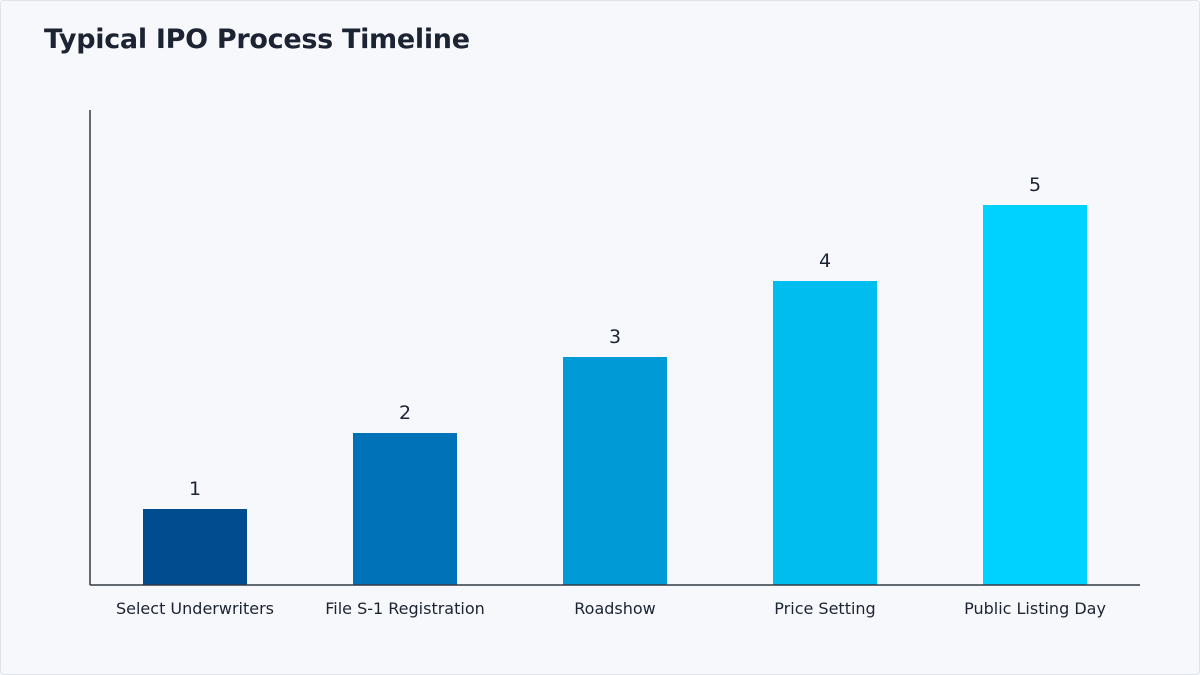 Image resolution: width=1200 pixels, height=675 pixels. What do you see at coordinates (615, 471) in the screenshot?
I see `bar-roadshow` at bounding box center [615, 471].